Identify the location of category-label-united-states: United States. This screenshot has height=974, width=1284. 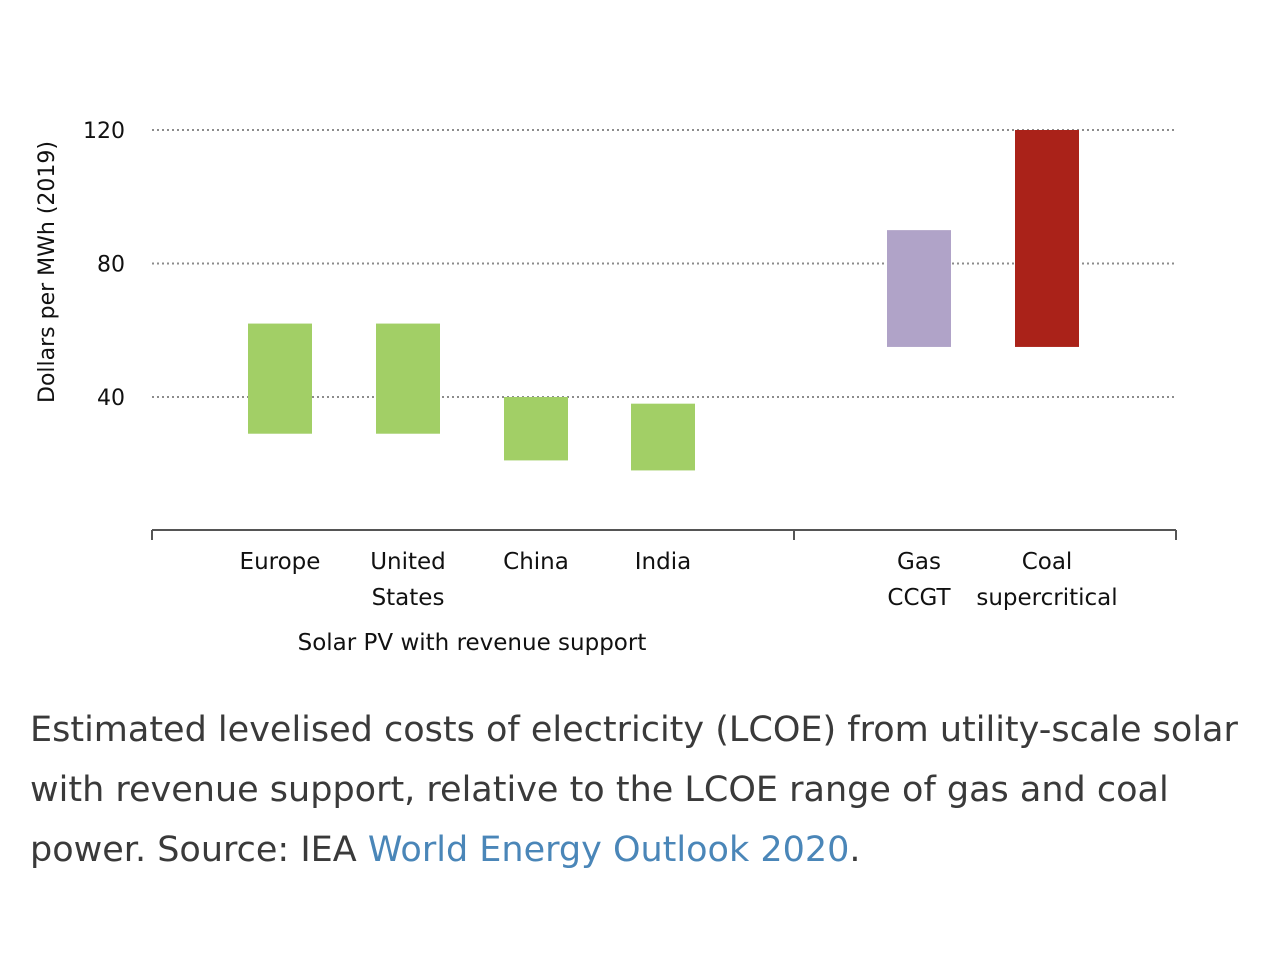
(408, 580).